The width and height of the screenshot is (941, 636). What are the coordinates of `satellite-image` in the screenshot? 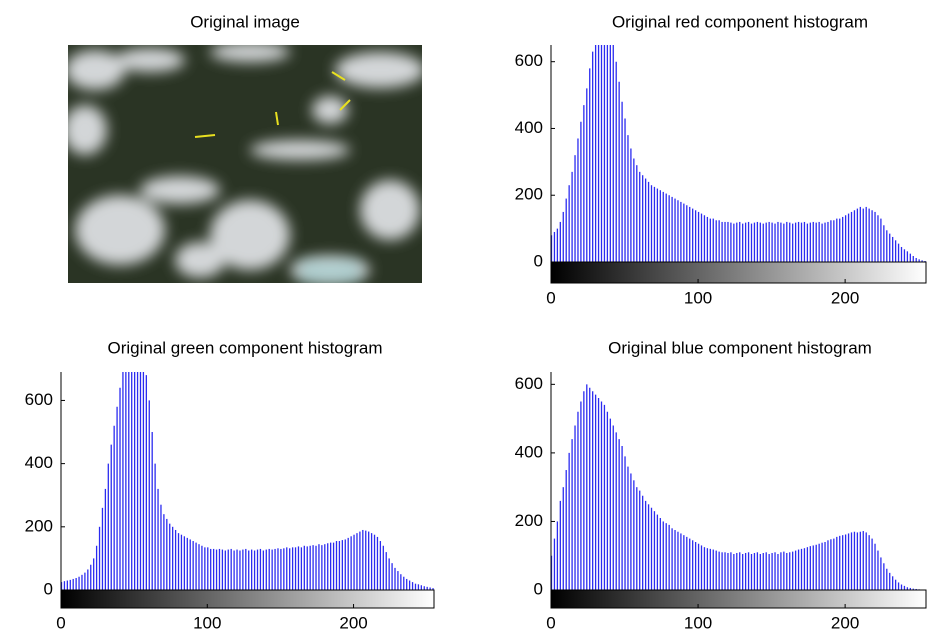 It's located at (245, 164).